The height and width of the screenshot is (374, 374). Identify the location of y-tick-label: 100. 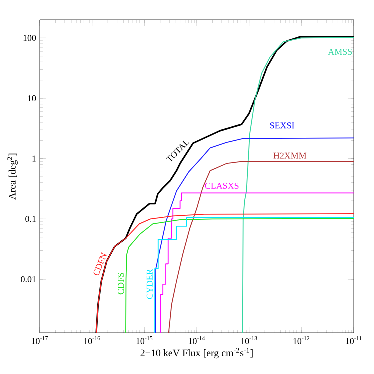
(30, 38).